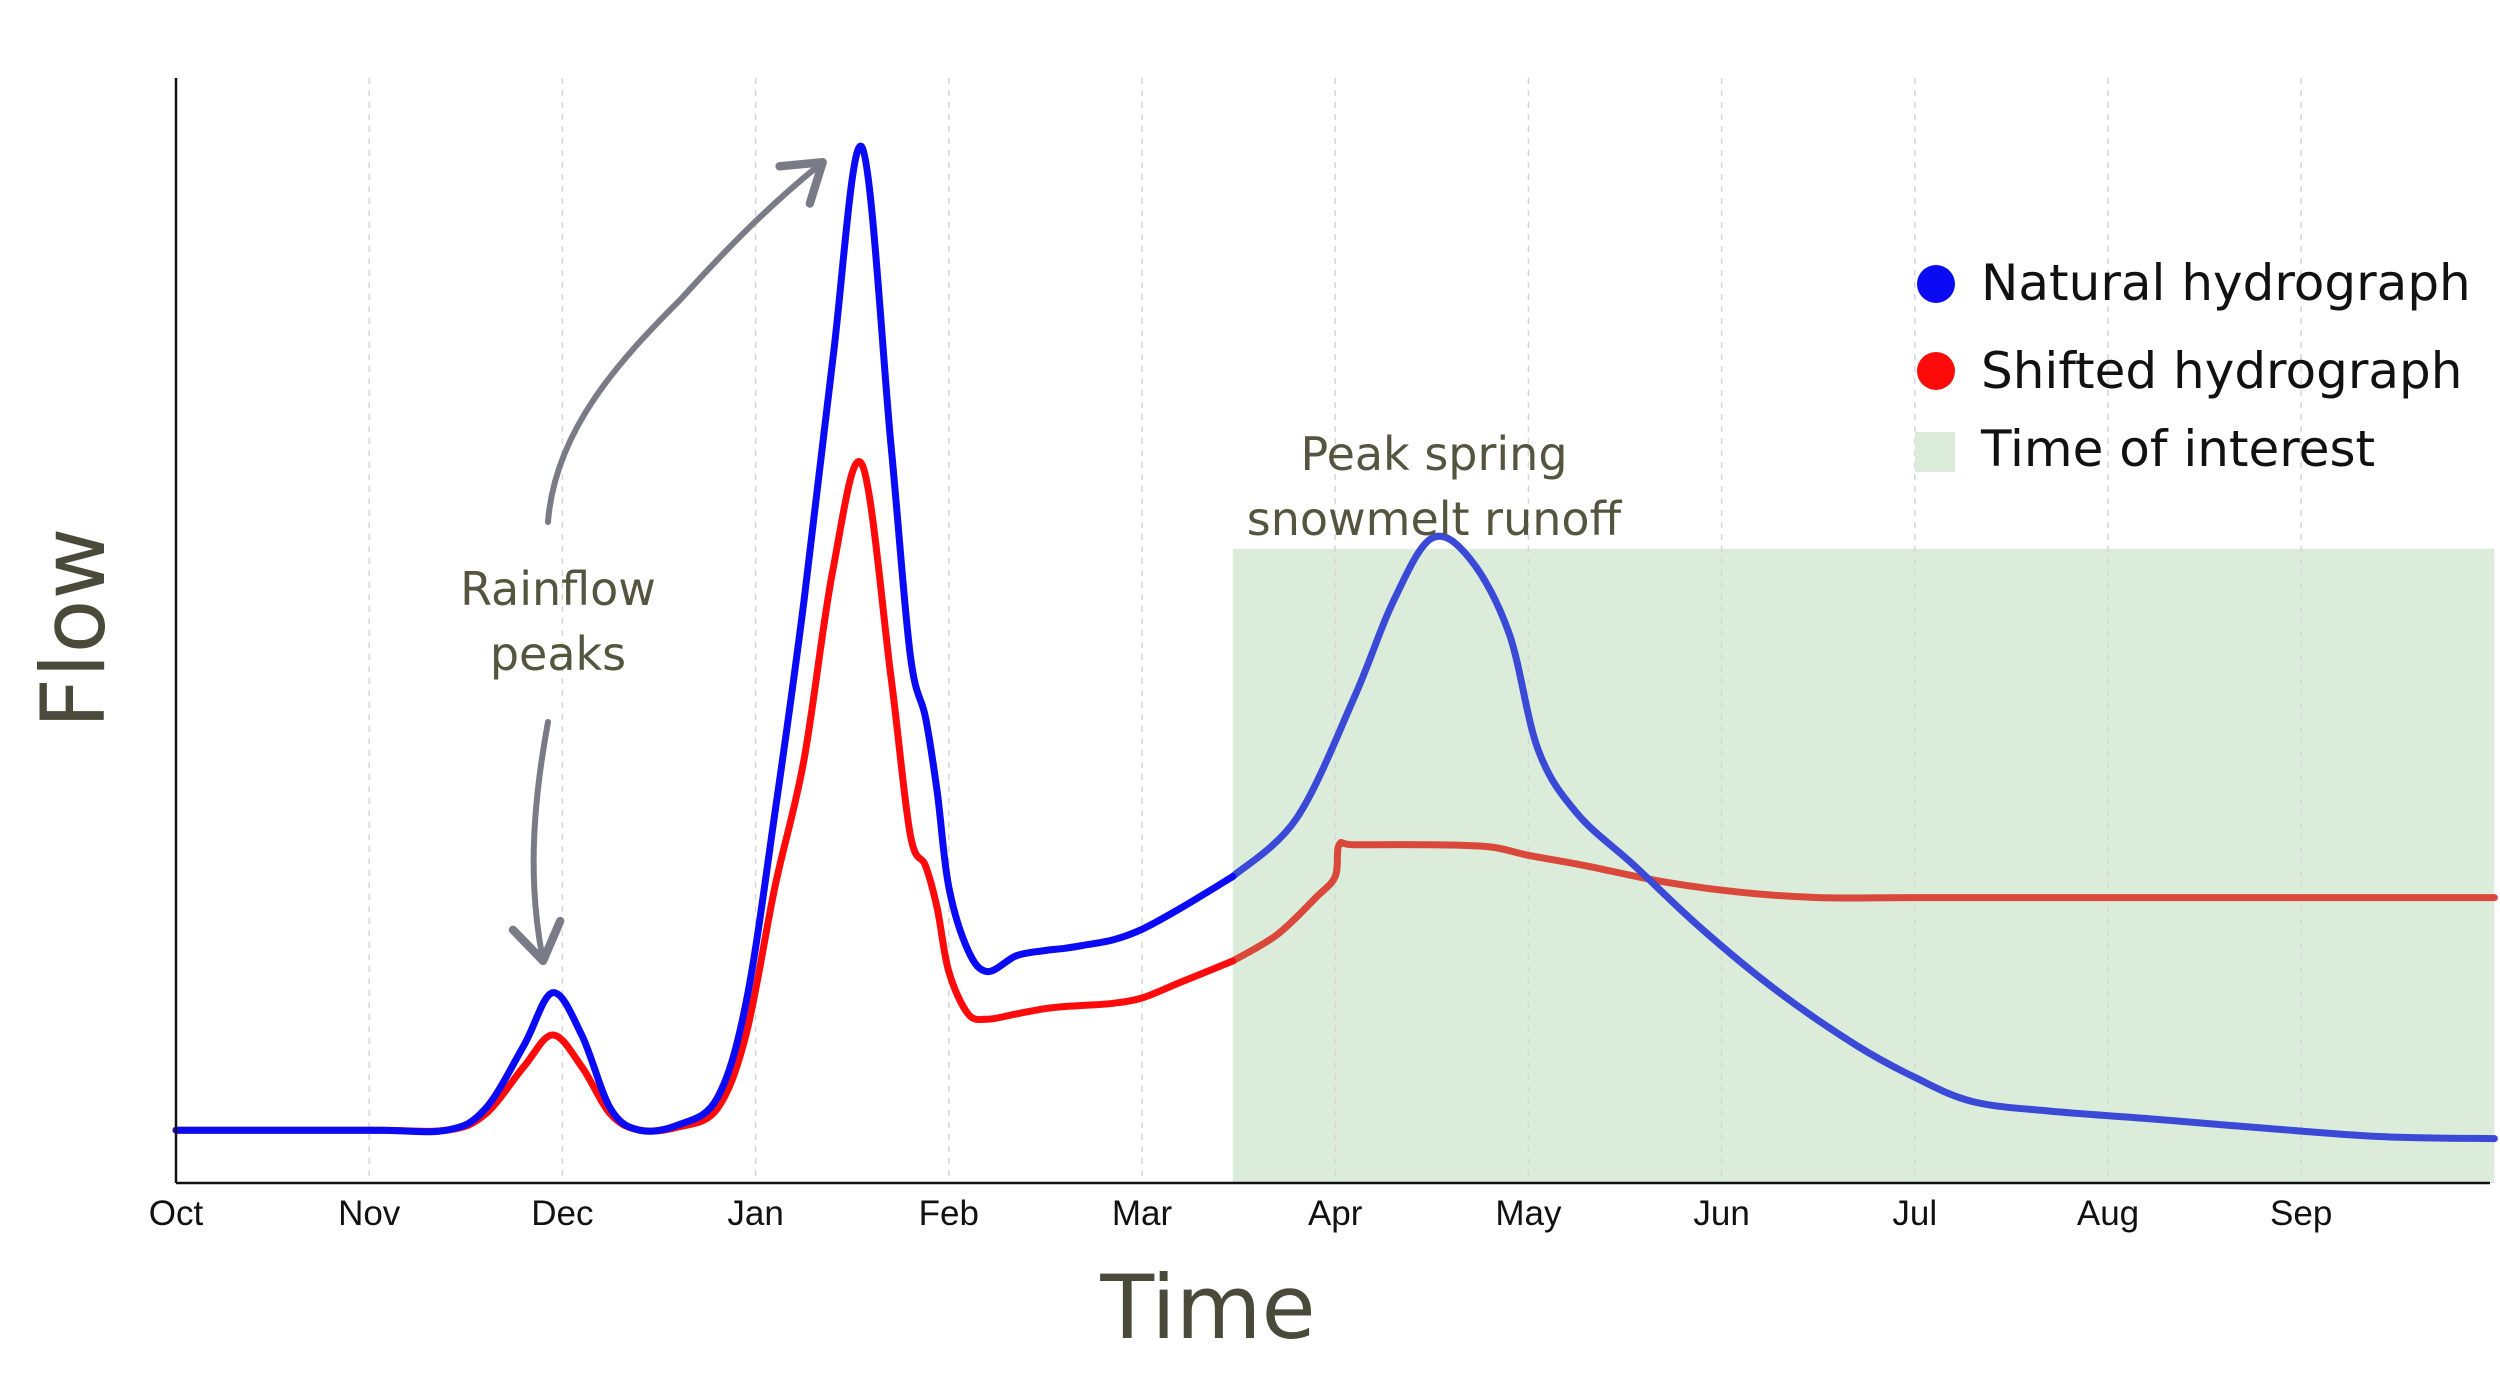  What do you see at coordinates (1863, 902) in the screenshot?
I see `series-line-shifted-time-of-interest` at bounding box center [1863, 902].